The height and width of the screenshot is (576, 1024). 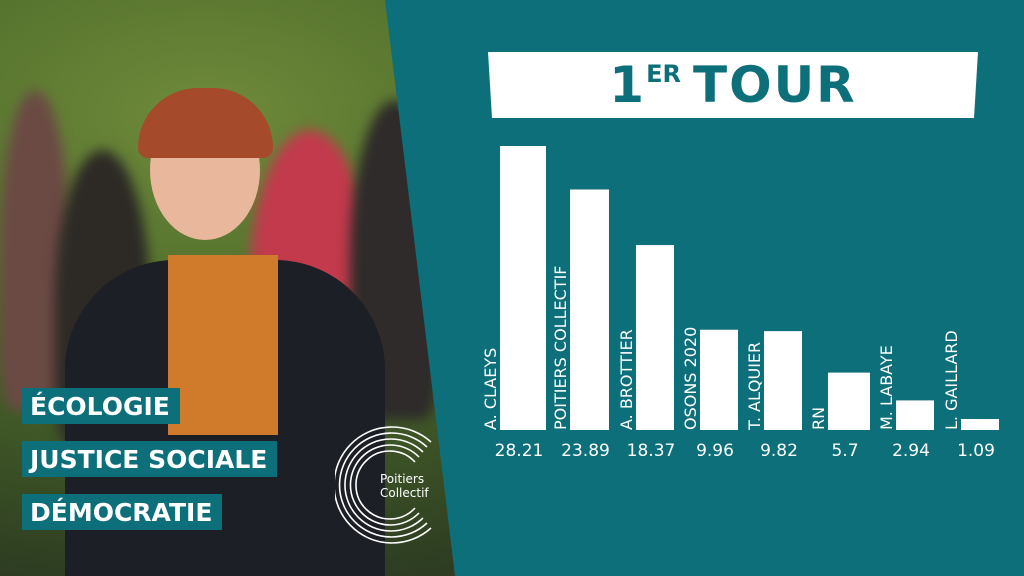 What do you see at coordinates (911, 451) in the screenshot?
I see `value-label-7: 2.94` at bounding box center [911, 451].